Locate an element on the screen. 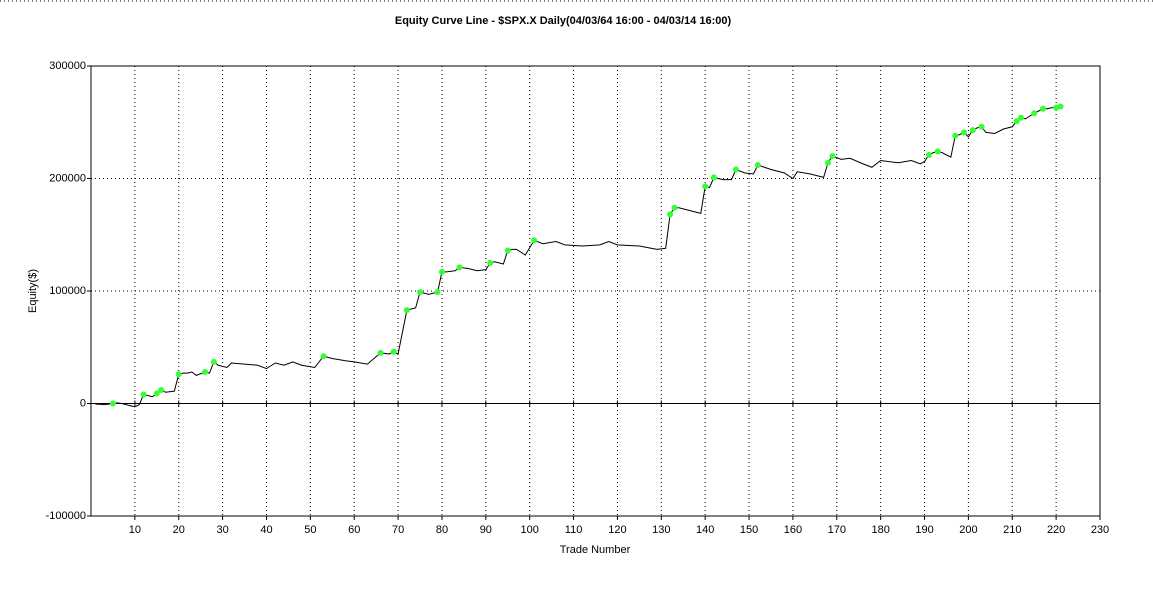 The image size is (1153, 591). x-tick-label: 220 is located at coordinates (1056, 530).